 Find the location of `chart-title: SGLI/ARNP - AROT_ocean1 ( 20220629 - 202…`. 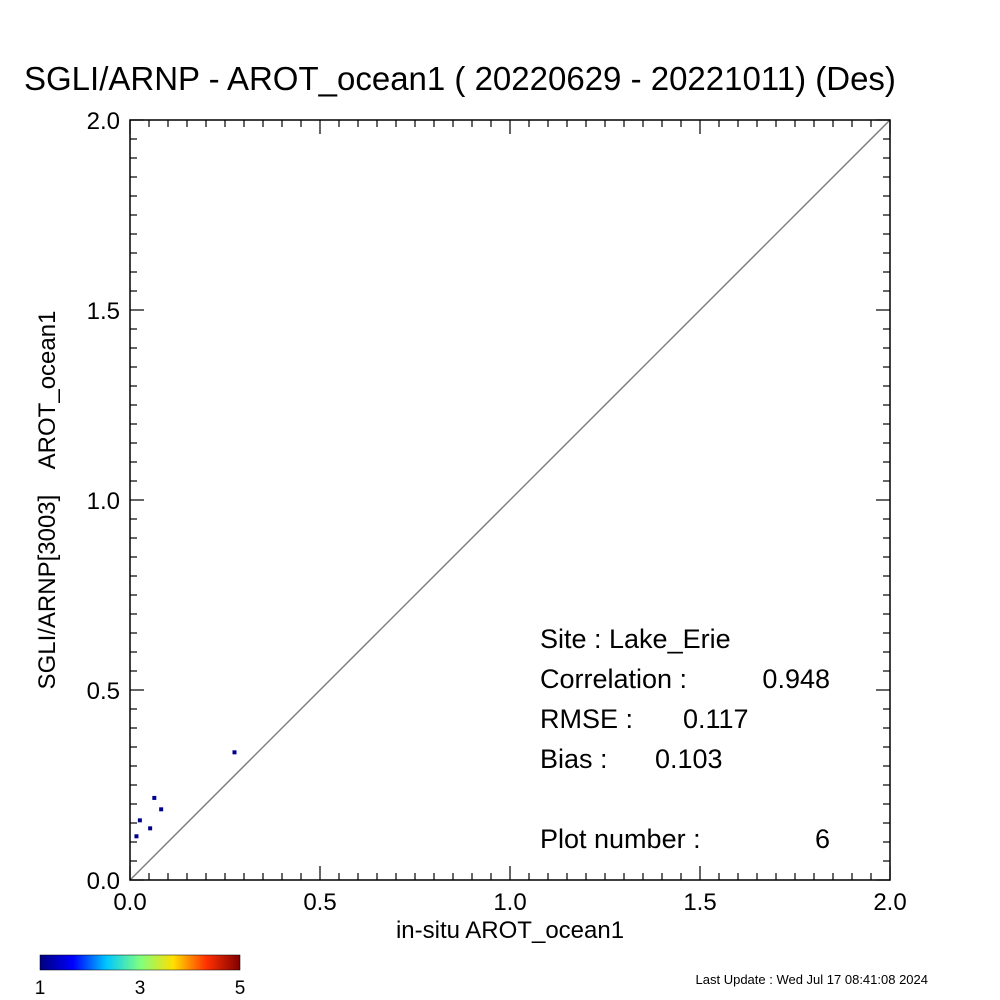

chart-title: SGLI/ARNP - AROT_ocean1 ( 20220629 - 202… is located at coordinates (460, 78).